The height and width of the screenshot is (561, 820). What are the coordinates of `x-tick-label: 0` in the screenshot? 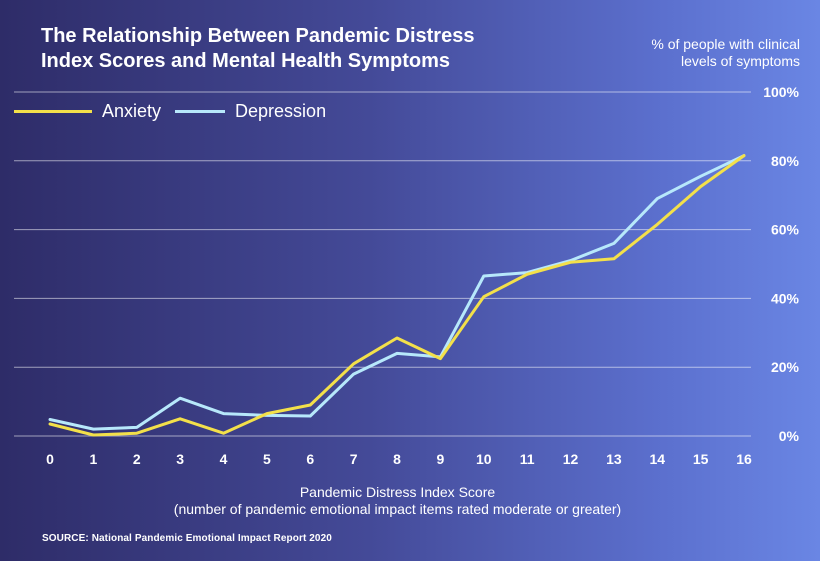 It's located at (50, 459).